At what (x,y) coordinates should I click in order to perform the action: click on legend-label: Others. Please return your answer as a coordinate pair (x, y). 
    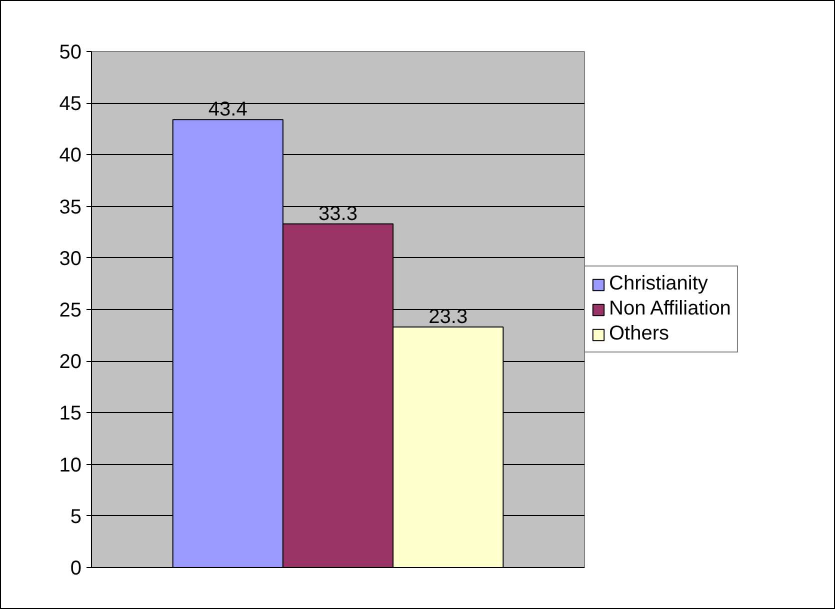
    Looking at the image, I should click on (639, 334).